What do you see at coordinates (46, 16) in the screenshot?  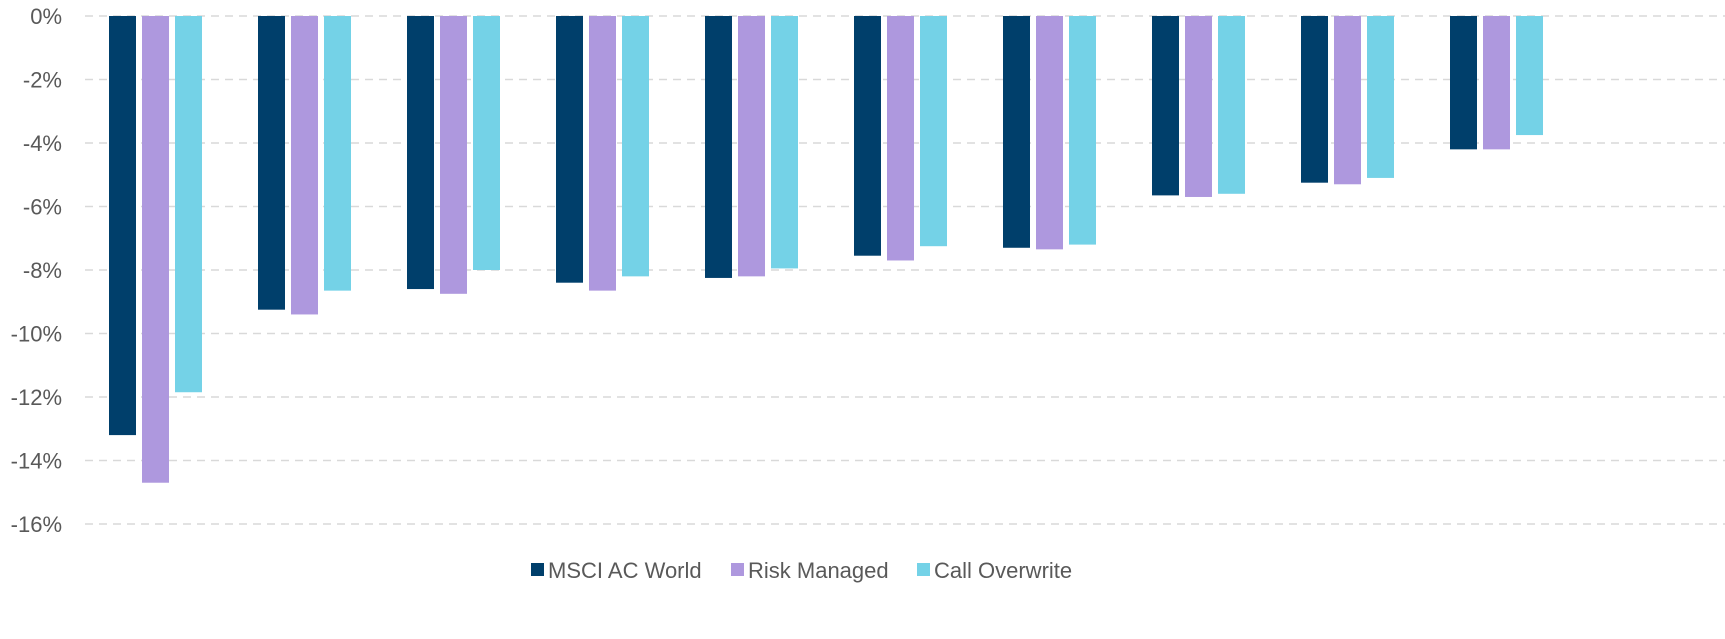 I see `y-tick-label: 0%` at bounding box center [46, 16].